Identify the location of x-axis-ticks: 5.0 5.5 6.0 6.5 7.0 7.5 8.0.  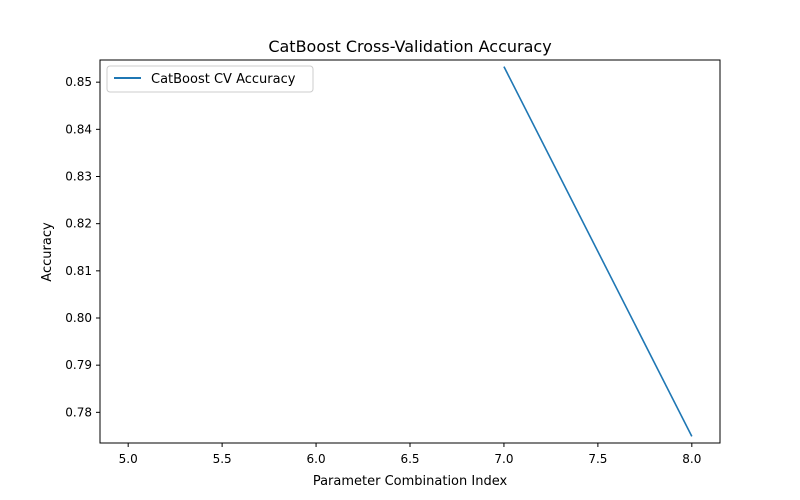
(410, 454).